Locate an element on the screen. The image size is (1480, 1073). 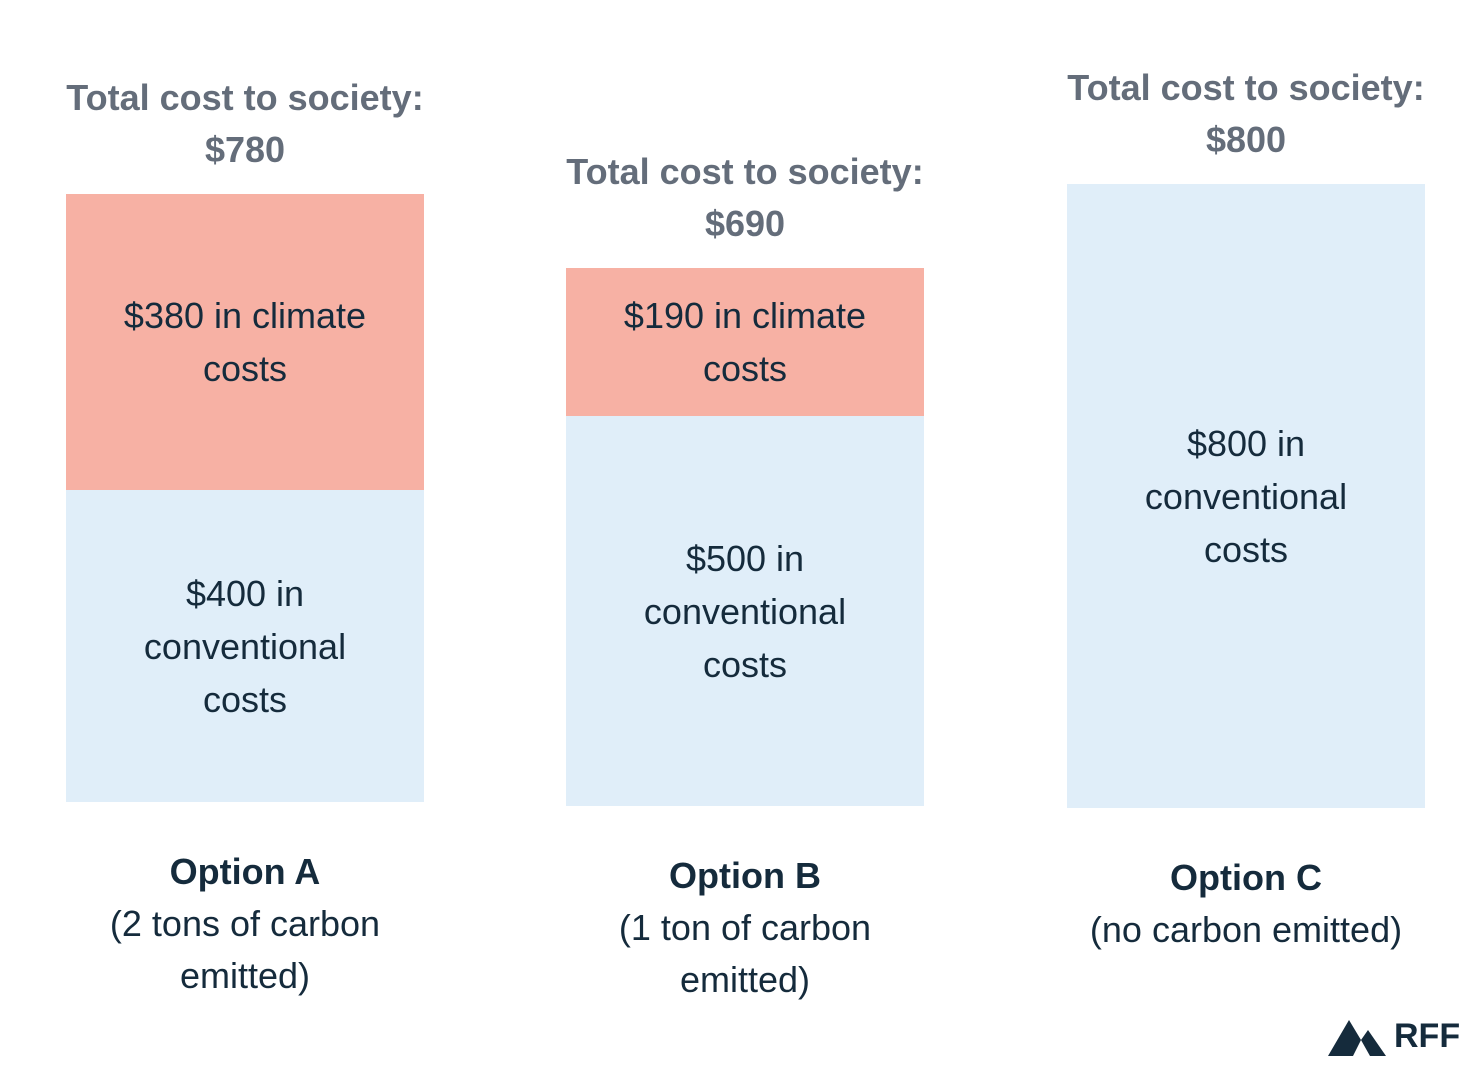
option-name: Option A is located at coordinates (245, 871).